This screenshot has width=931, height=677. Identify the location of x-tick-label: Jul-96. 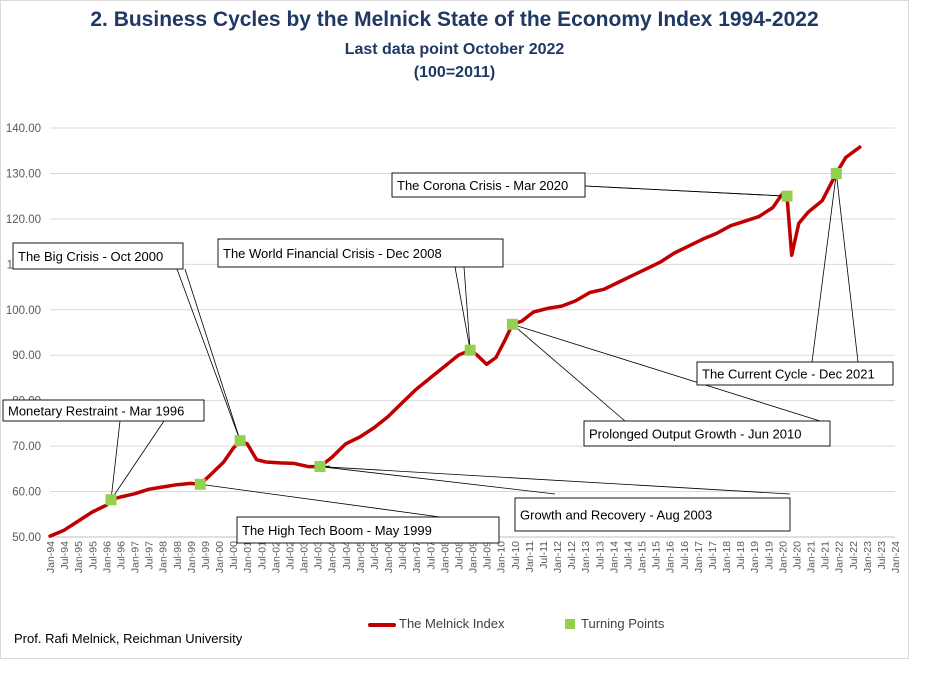
(121, 555).